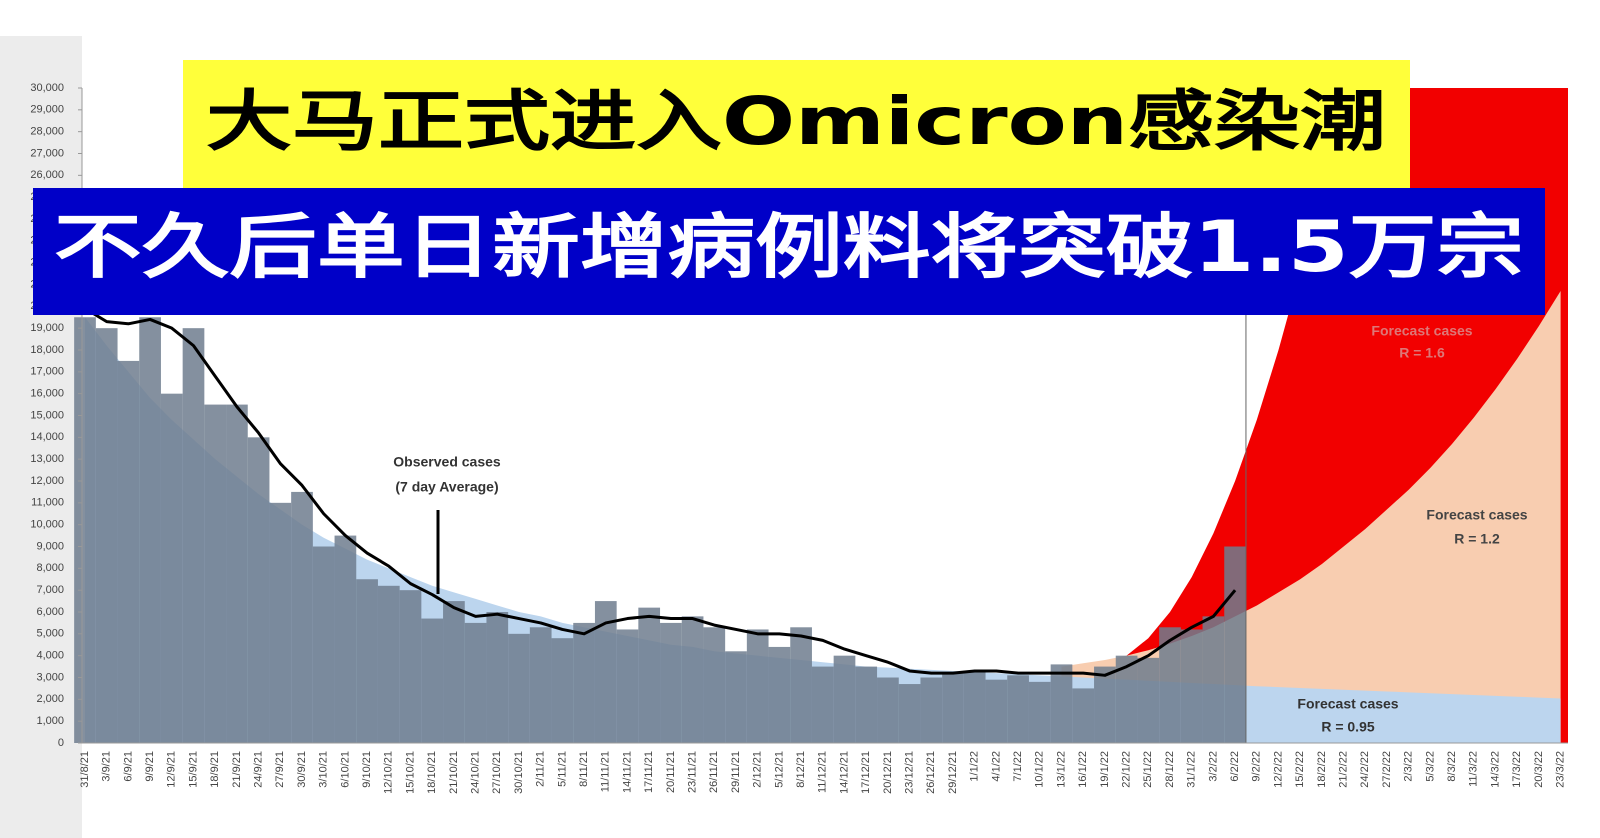 The width and height of the screenshot is (1600, 838). I want to click on x-tick-label: 24/10/21, so click(476, 772).